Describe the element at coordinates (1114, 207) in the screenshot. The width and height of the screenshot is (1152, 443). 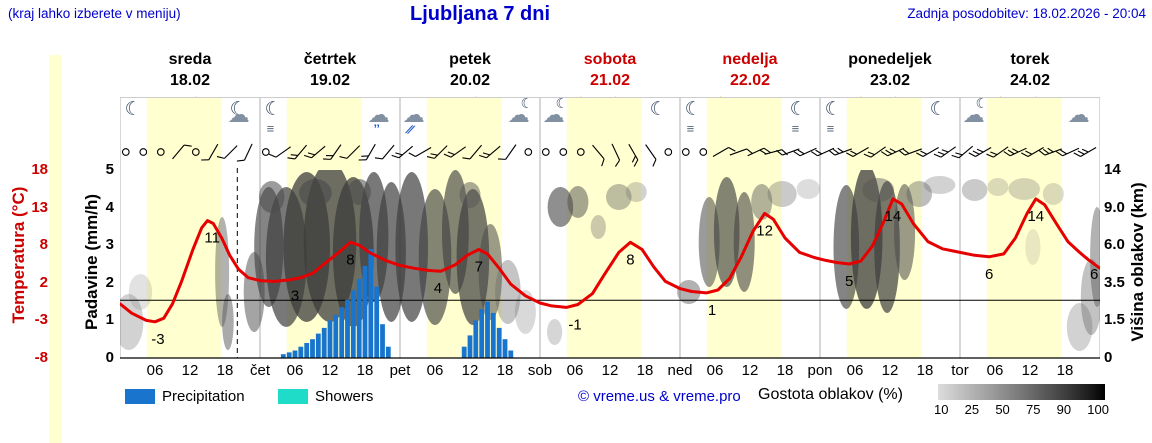
I see `cloud-height-tick: 9.0` at that location.